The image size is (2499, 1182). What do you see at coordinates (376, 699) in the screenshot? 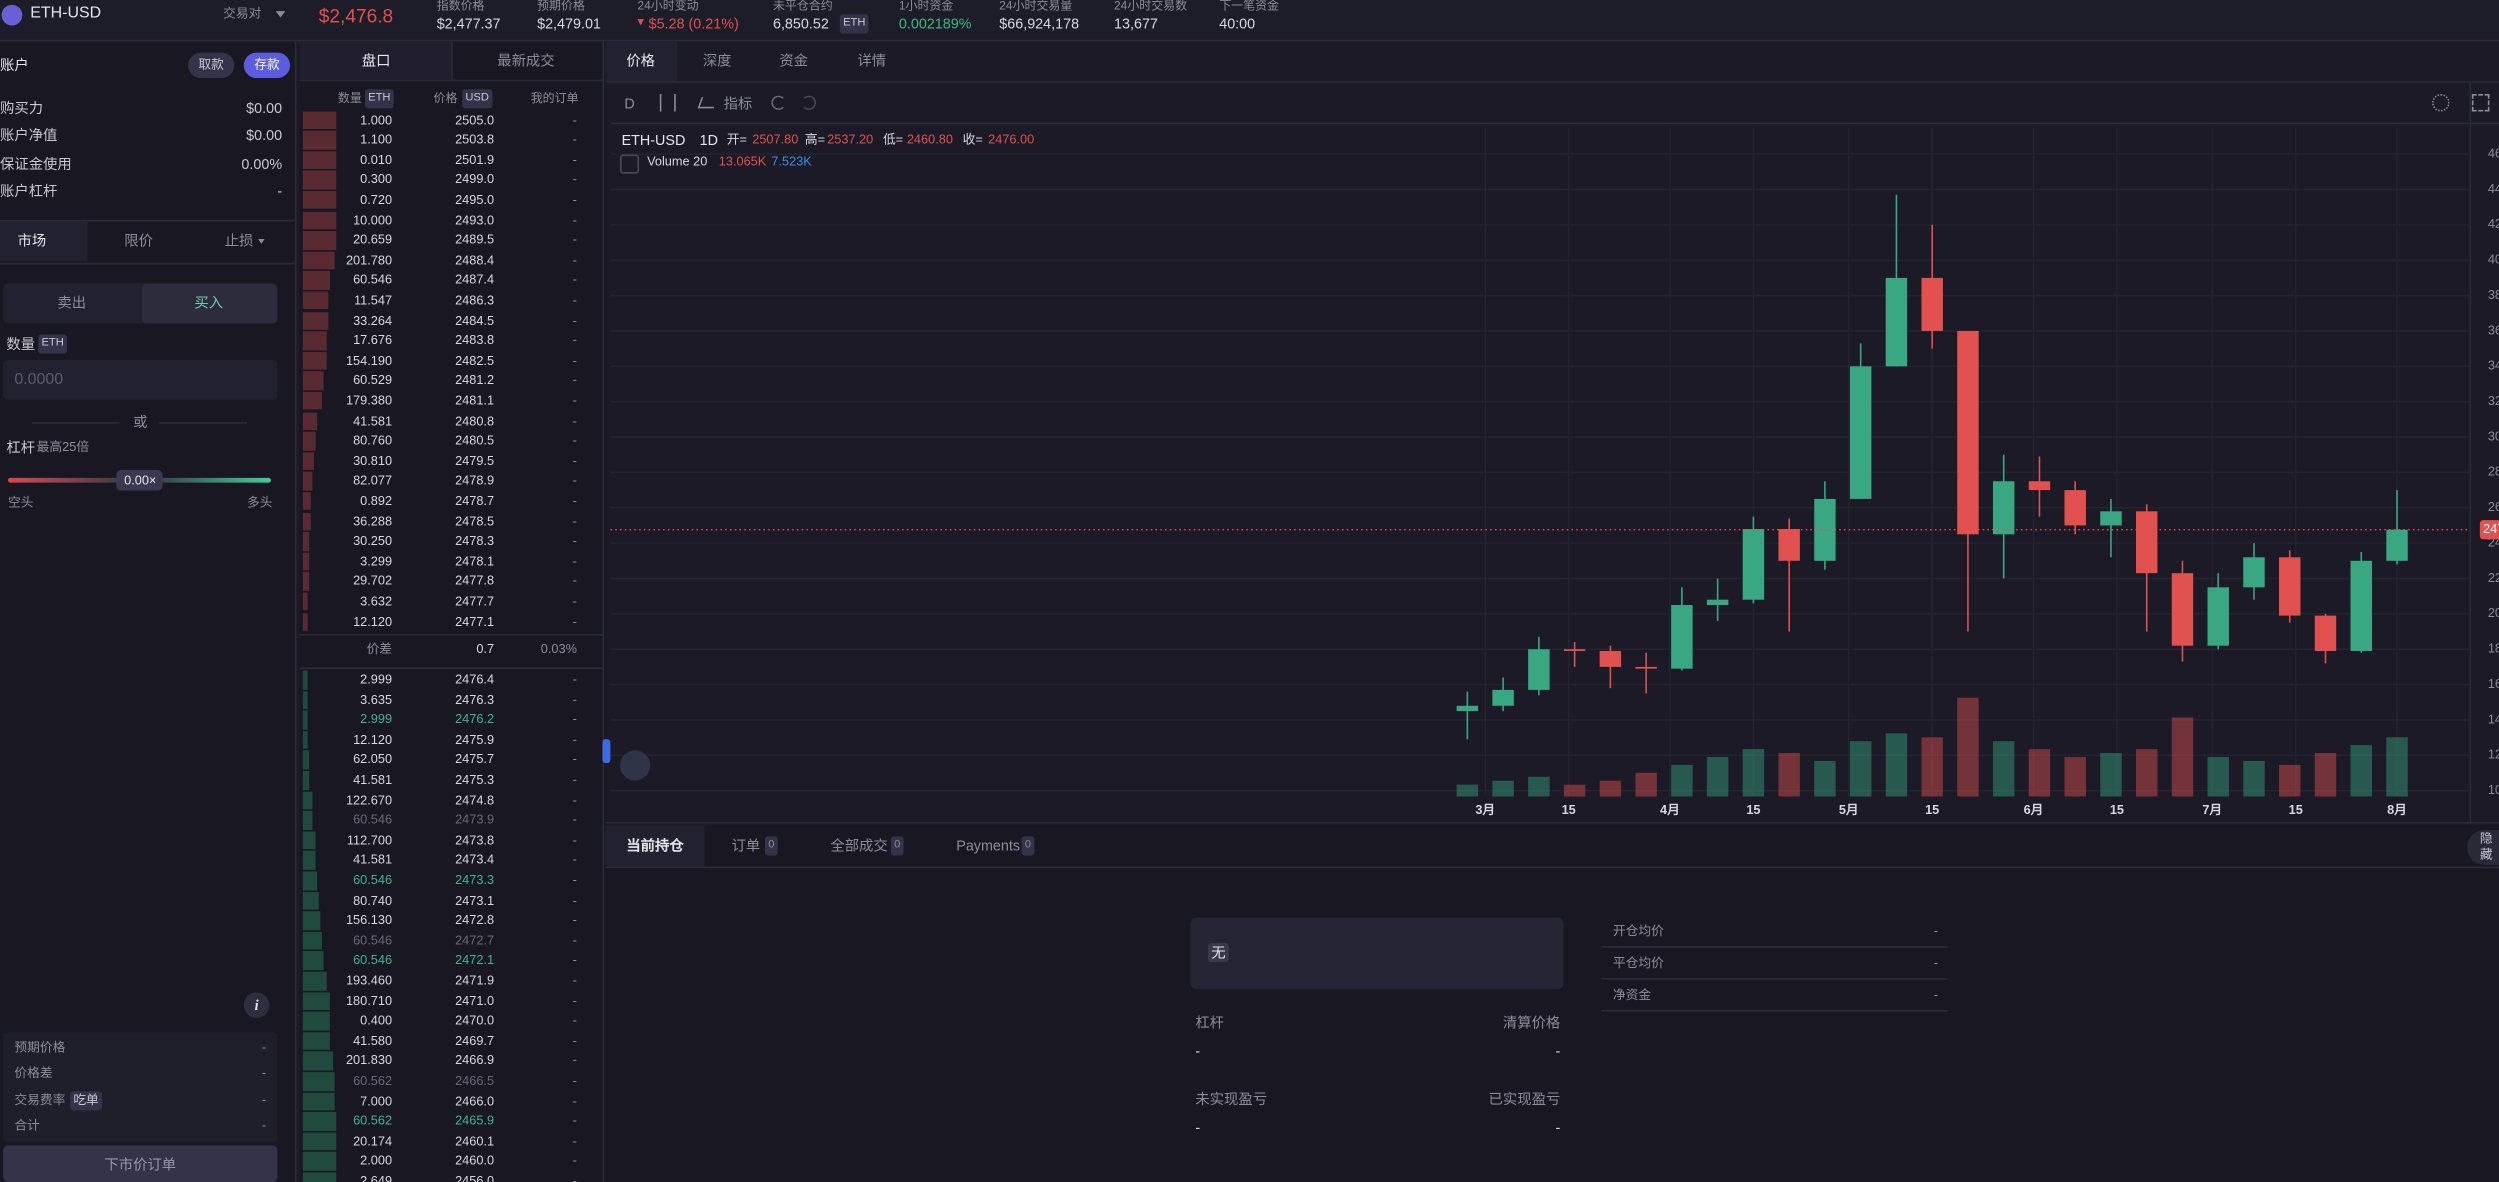
I see `ob-size: 3.635` at bounding box center [376, 699].